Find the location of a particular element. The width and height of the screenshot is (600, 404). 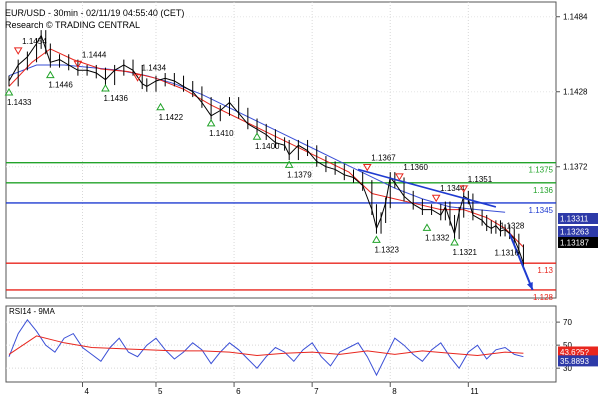

chart-source: Research © TRADING CENTRAL is located at coordinates (72, 25).